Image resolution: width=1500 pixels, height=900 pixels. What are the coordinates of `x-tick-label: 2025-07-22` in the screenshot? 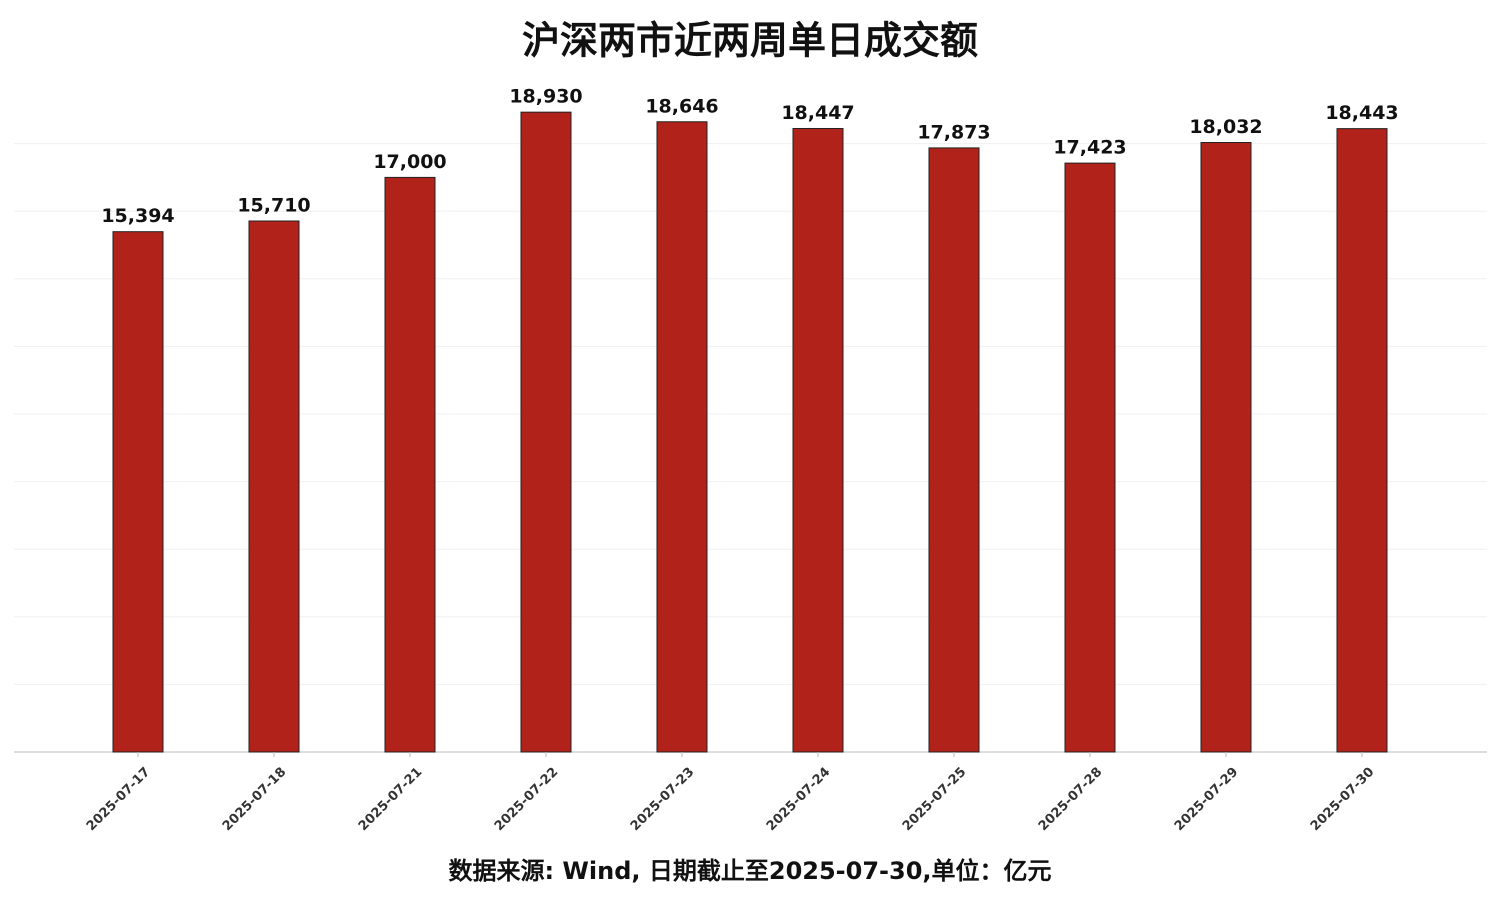 It's located at (526, 799).